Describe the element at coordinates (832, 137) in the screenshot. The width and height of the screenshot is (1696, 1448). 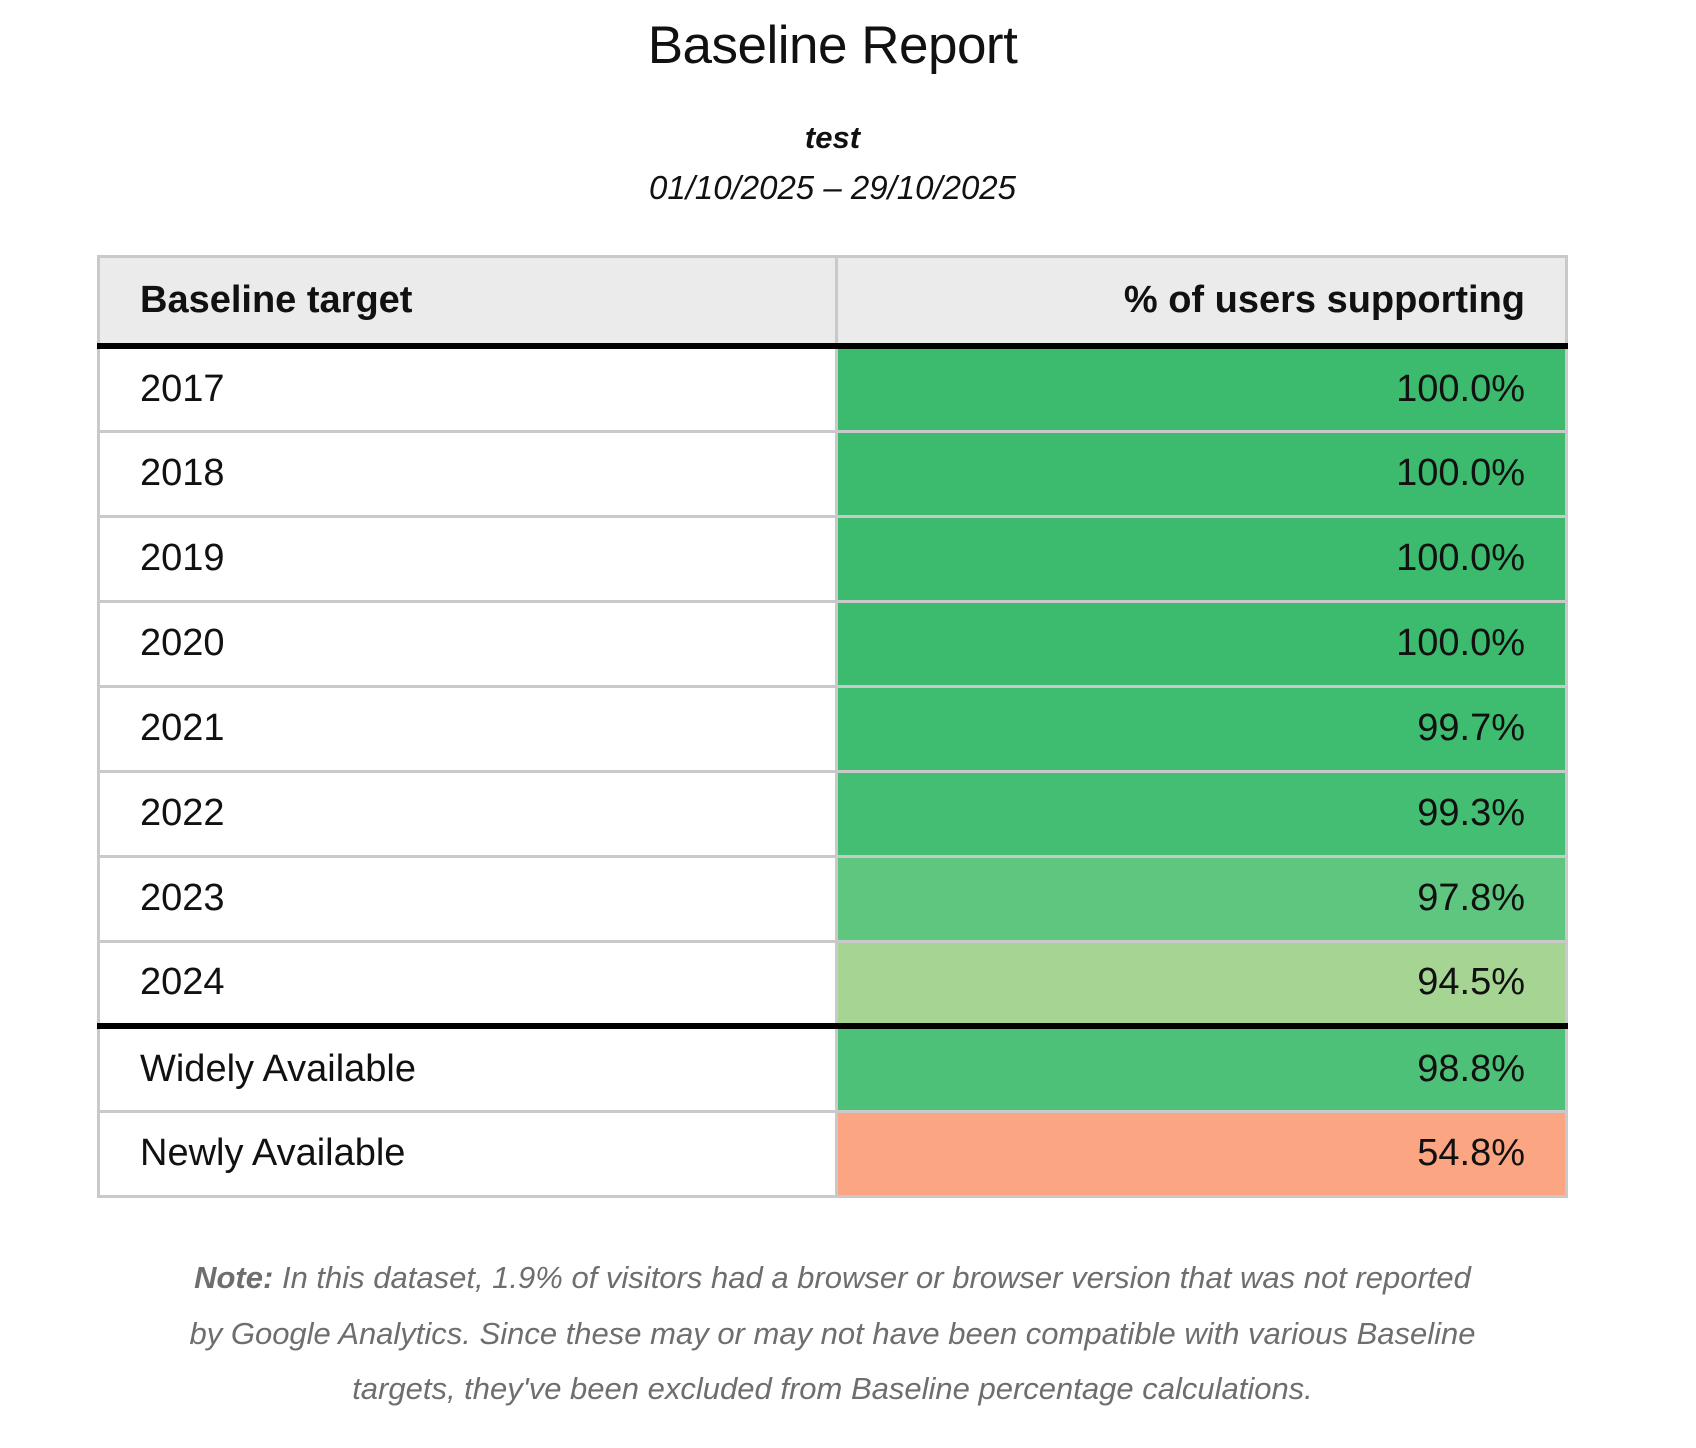
I see `report-subtitle: test` at that location.